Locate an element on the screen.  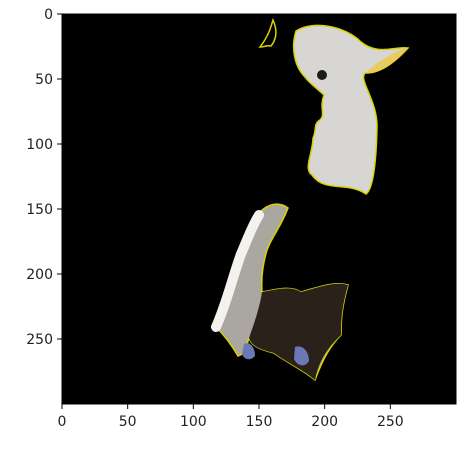
y-tick-label: 100 is located at coordinates (39, 145).